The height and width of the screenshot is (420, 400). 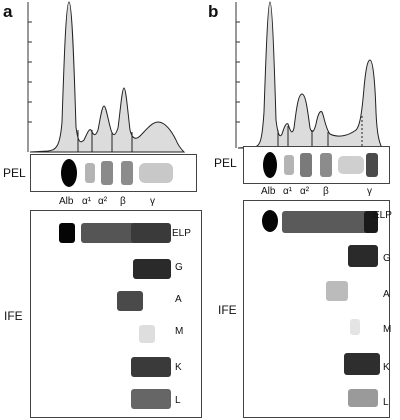 I want to click on pel-b-band-a1, so click(x=289, y=165).